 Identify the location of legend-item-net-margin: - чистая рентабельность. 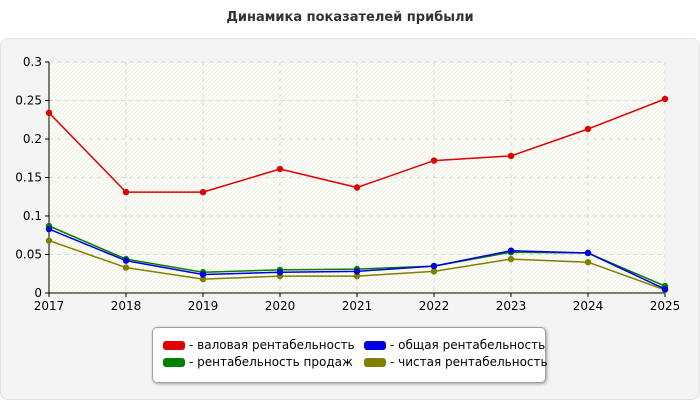
(456, 362).